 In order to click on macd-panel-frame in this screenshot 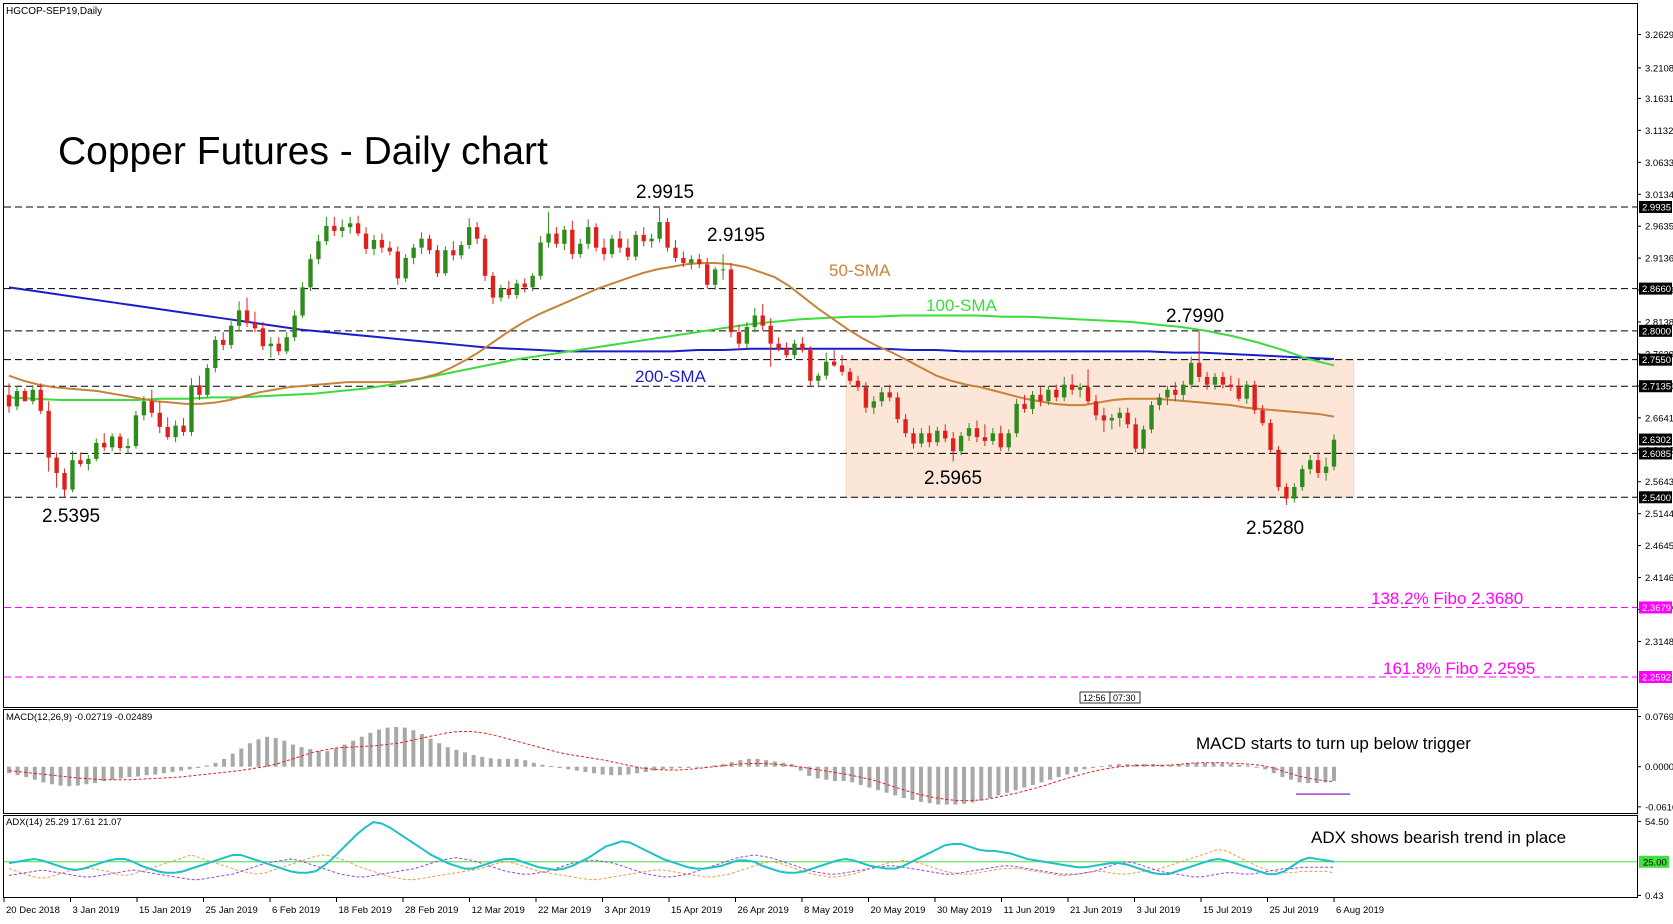, I will do `click(820, 761)`.